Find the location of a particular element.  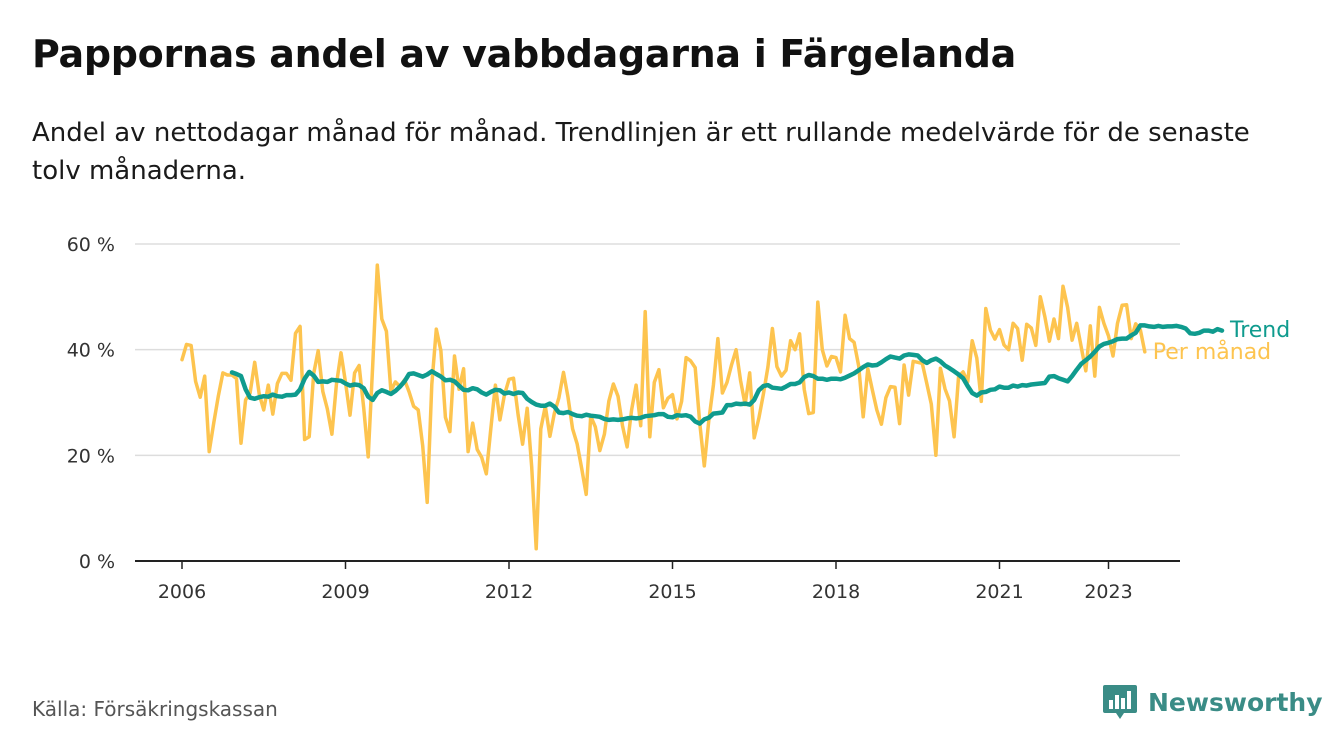

y-tick-label: 20 % is located at coordinates (91, 456).